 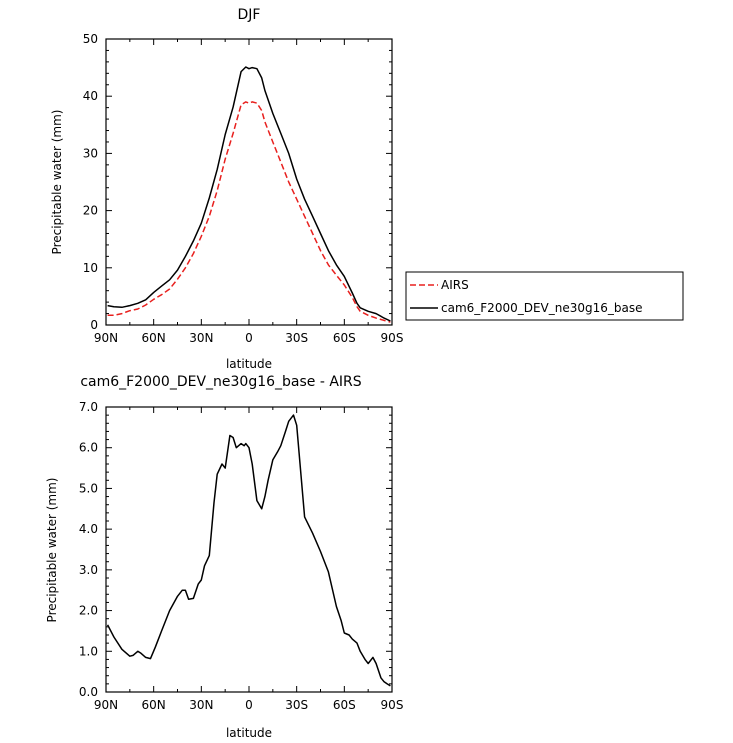 What do you see at coordinates (88, 488) in the screenshot?
I see `y-tick-label: 5.0` at bounding box center [88, 488].